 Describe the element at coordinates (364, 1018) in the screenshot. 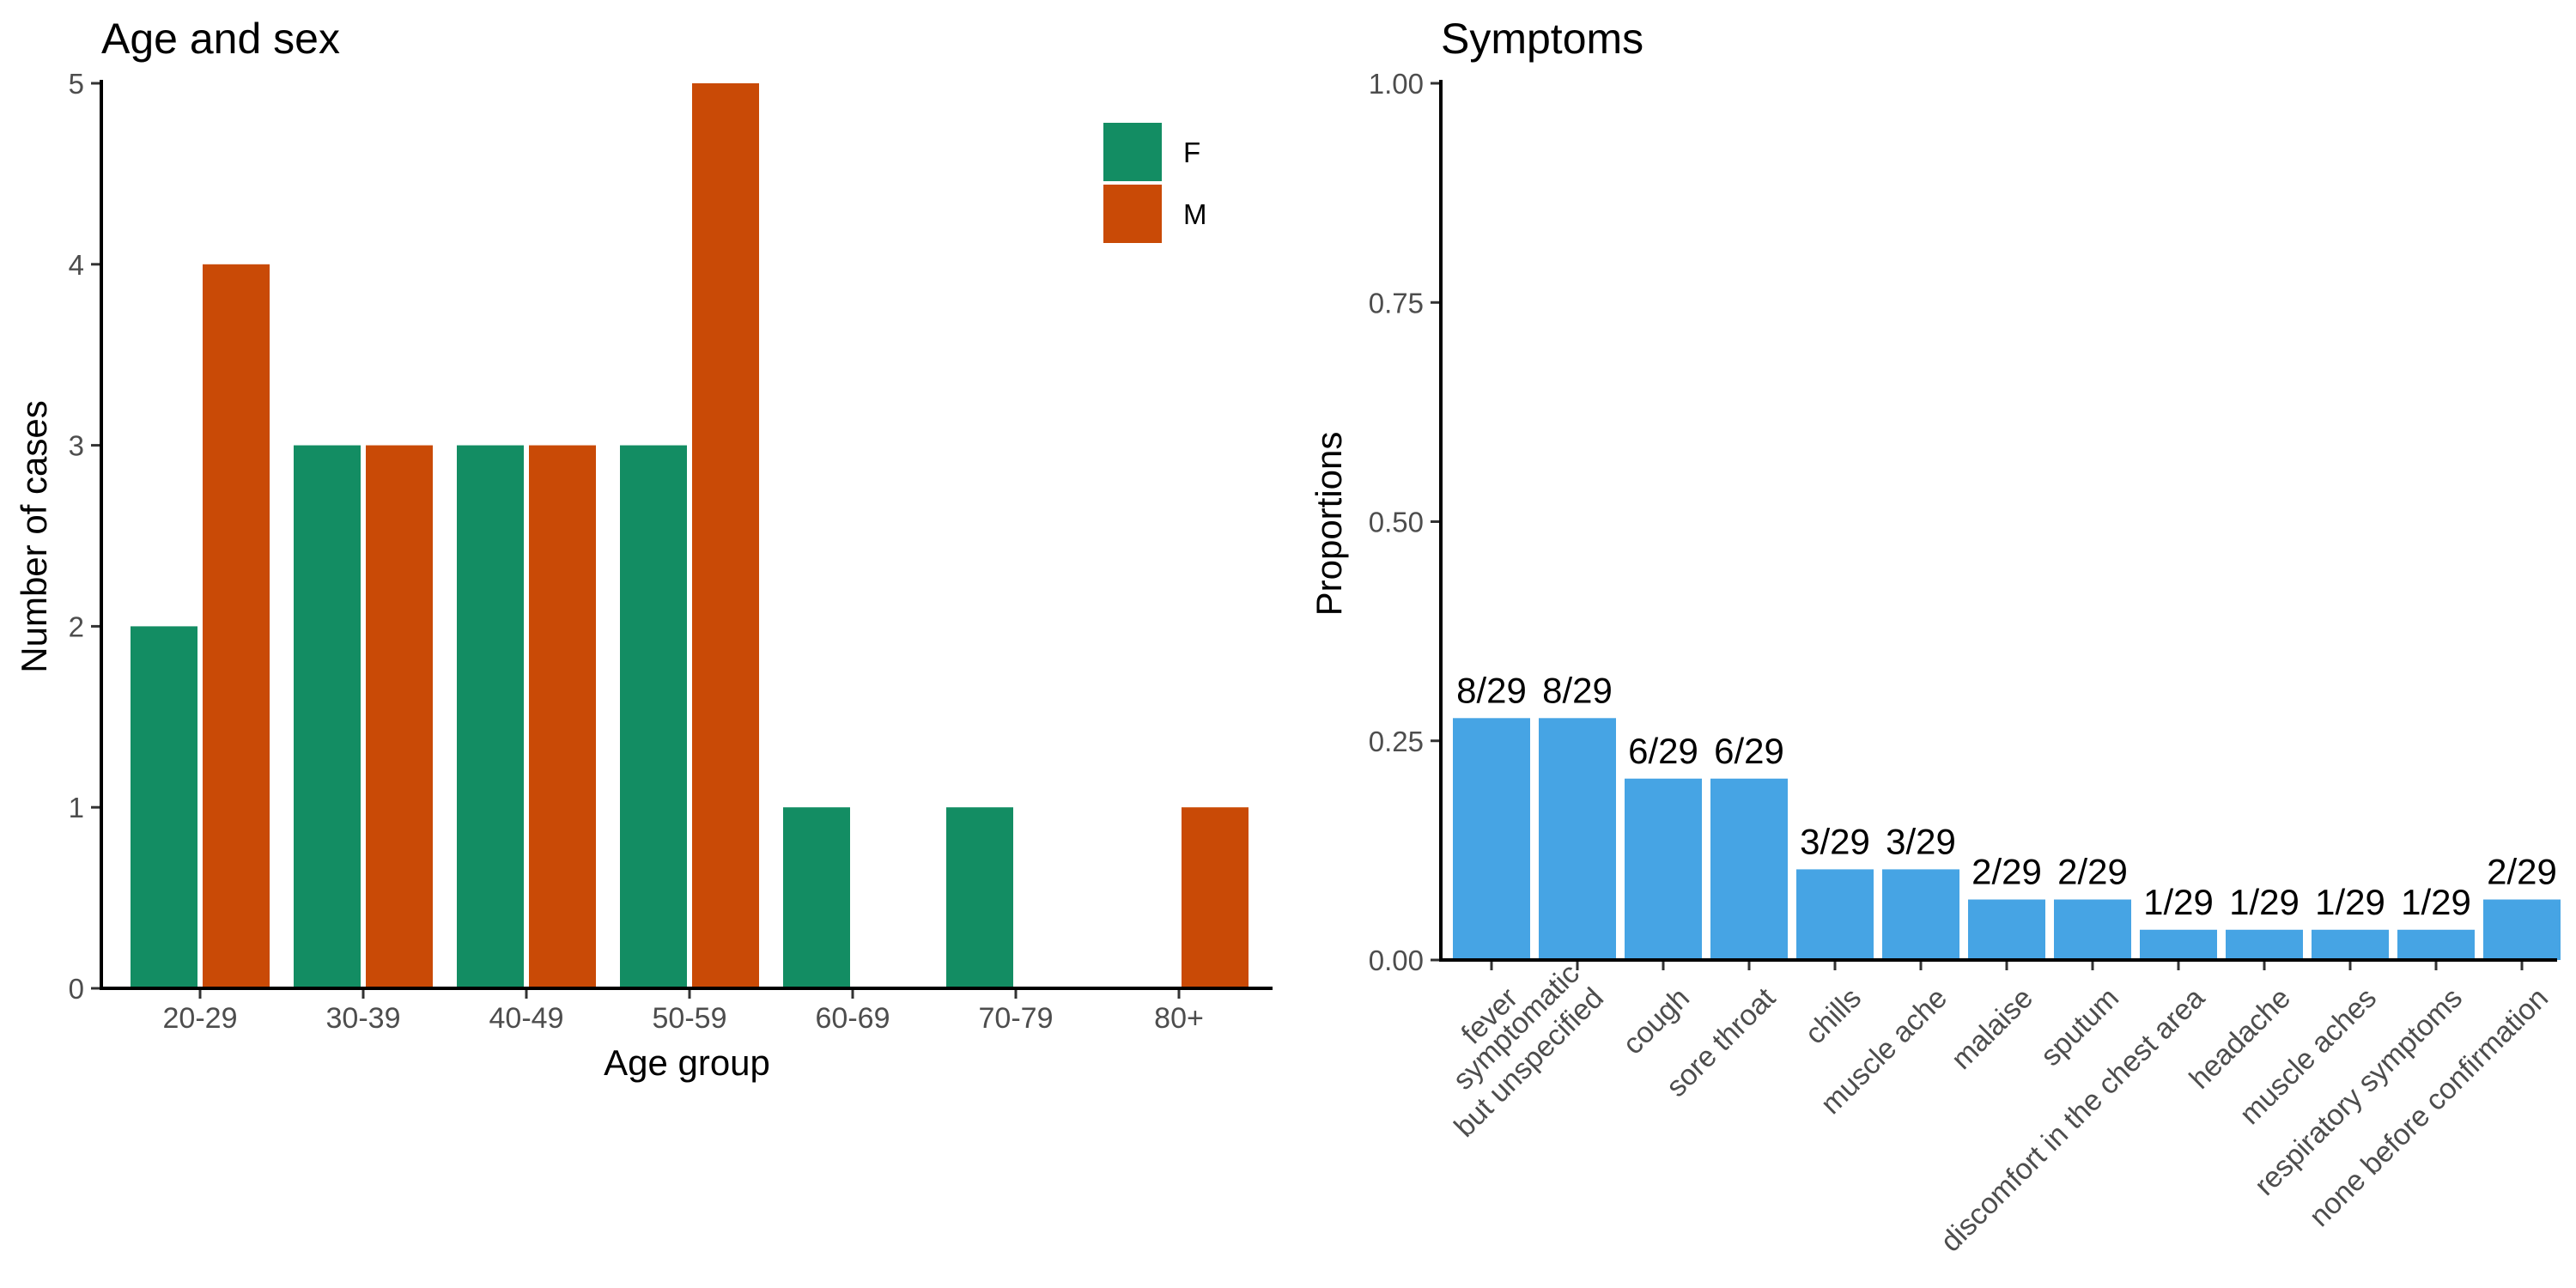

I see `x-tick-label: 30-39` at that location.